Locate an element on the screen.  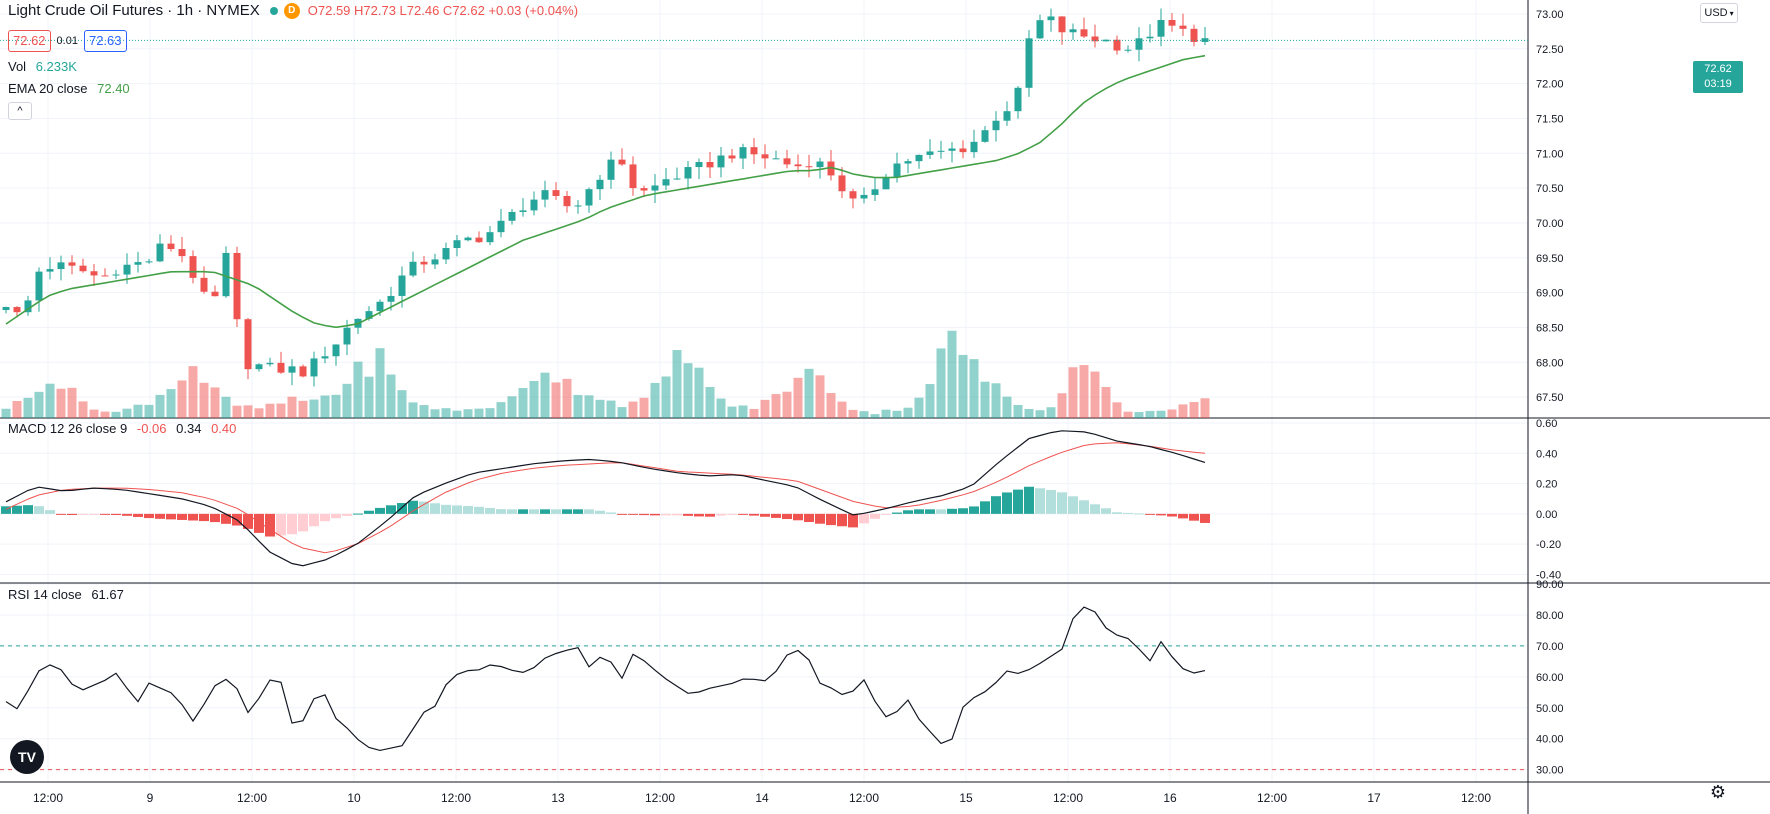
collapse-legend-button: ^ is located at coordinates (20, 111).